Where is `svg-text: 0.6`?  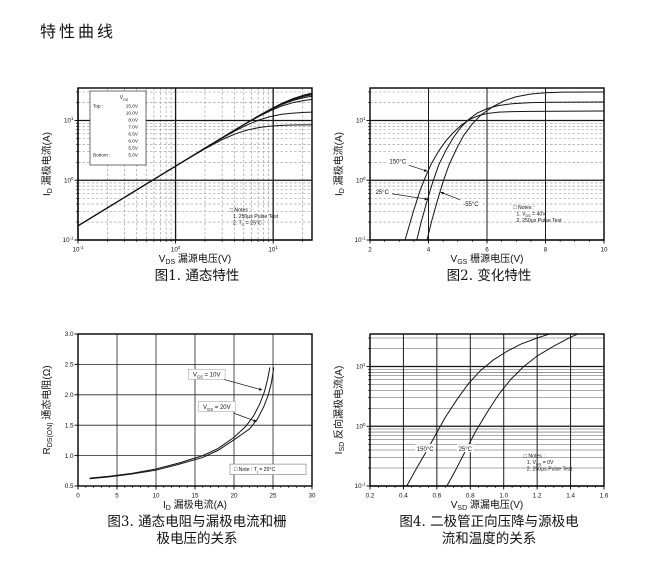
svg-text: 0.6 is located at coordinates (436, 496).